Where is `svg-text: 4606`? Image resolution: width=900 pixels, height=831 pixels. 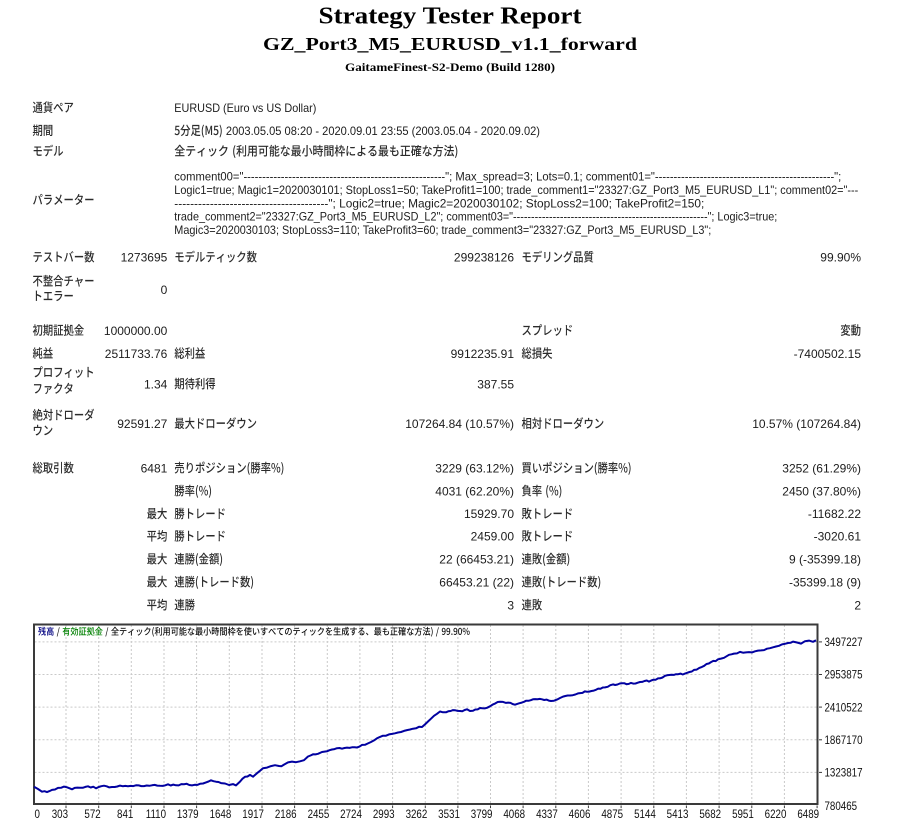 svg-text: 4606 is located at coordinates (580, 814).